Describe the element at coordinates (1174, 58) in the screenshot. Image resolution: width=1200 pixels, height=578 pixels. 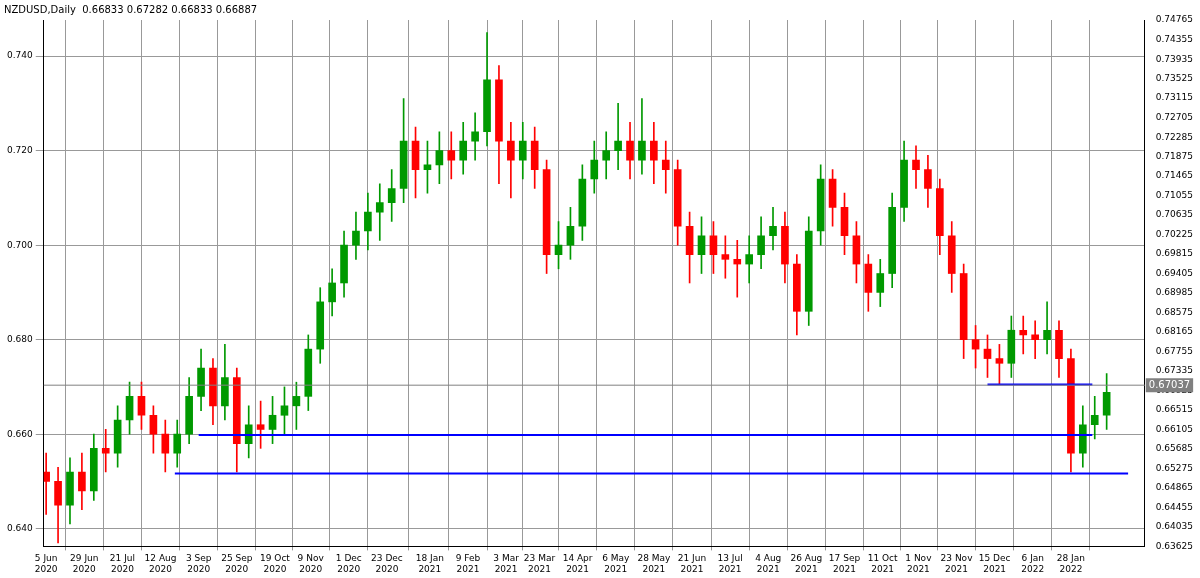
I see `y2-tick-label: 0.73935` at that location.